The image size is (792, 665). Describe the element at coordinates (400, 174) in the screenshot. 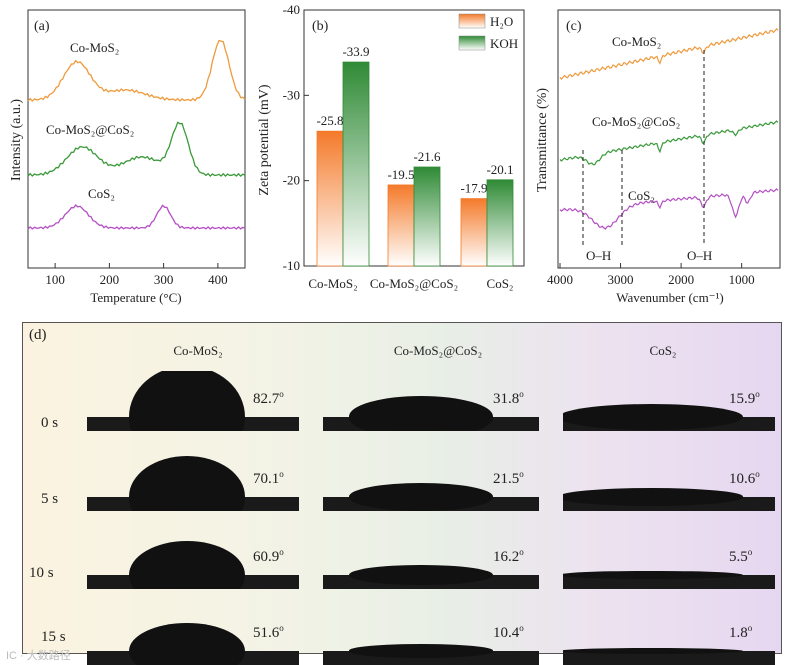

I see `bar-value-label: -19.5` at that location.